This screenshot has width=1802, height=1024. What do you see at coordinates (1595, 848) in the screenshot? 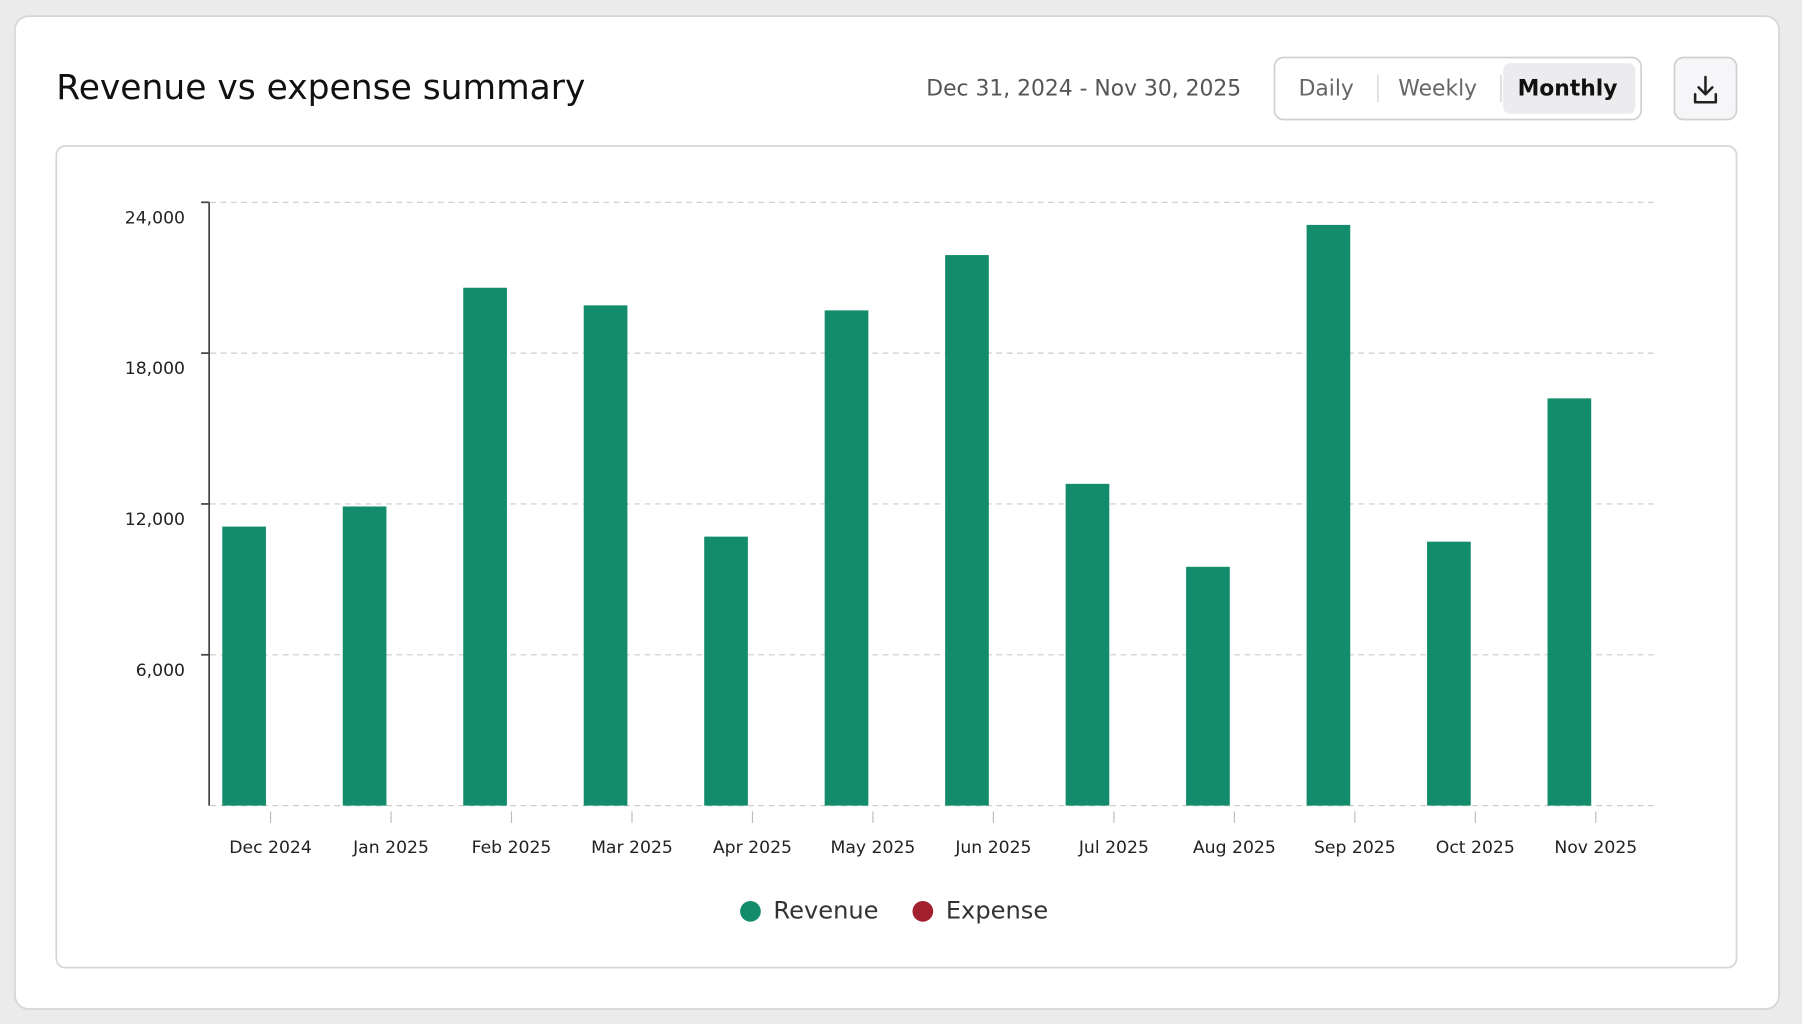
I see `x-tick-label: Nov 2025` at bounding box center [1595, 848].